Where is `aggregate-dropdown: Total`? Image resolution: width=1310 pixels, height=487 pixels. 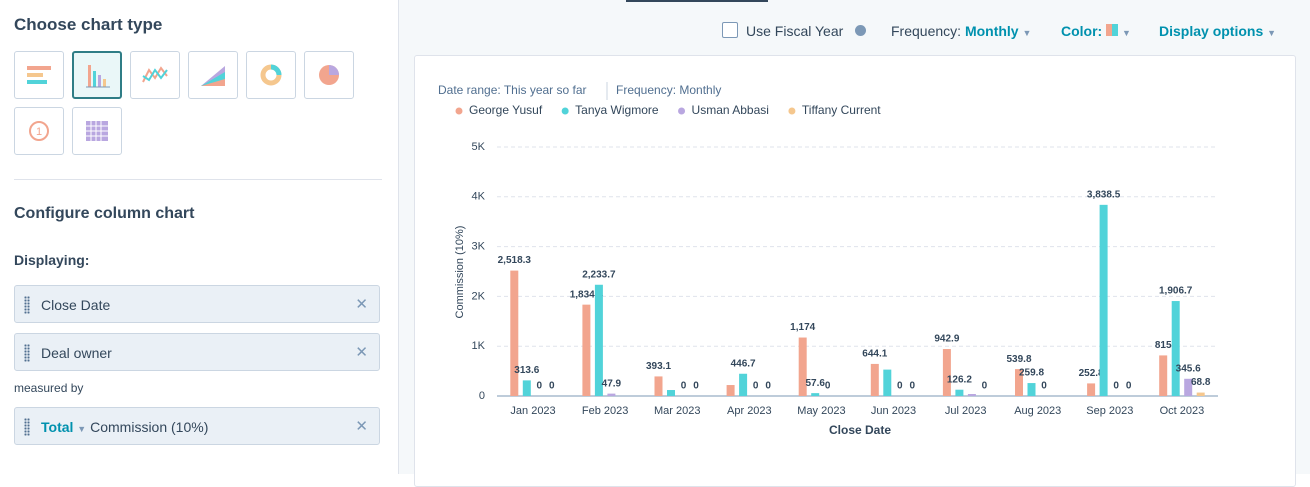 aggregate-dropdown: Total is located at coordinates (57, 427).